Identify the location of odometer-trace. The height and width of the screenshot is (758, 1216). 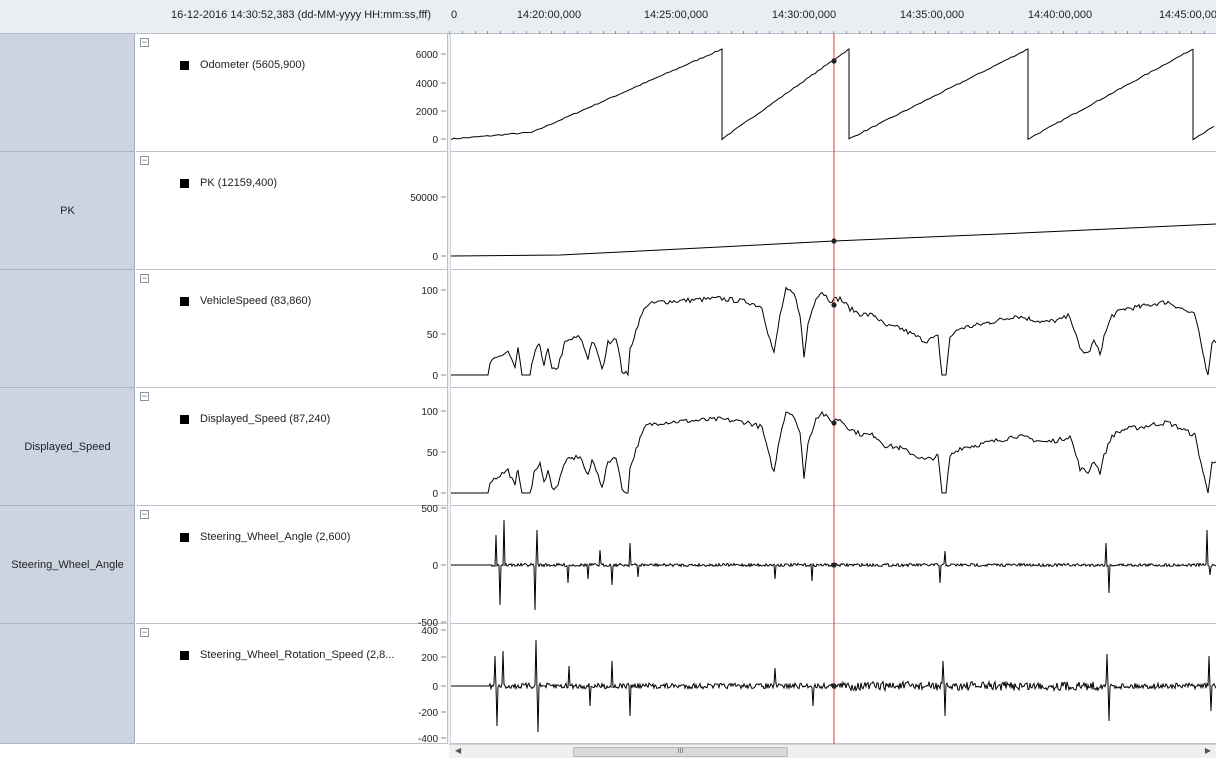
(832, 94).